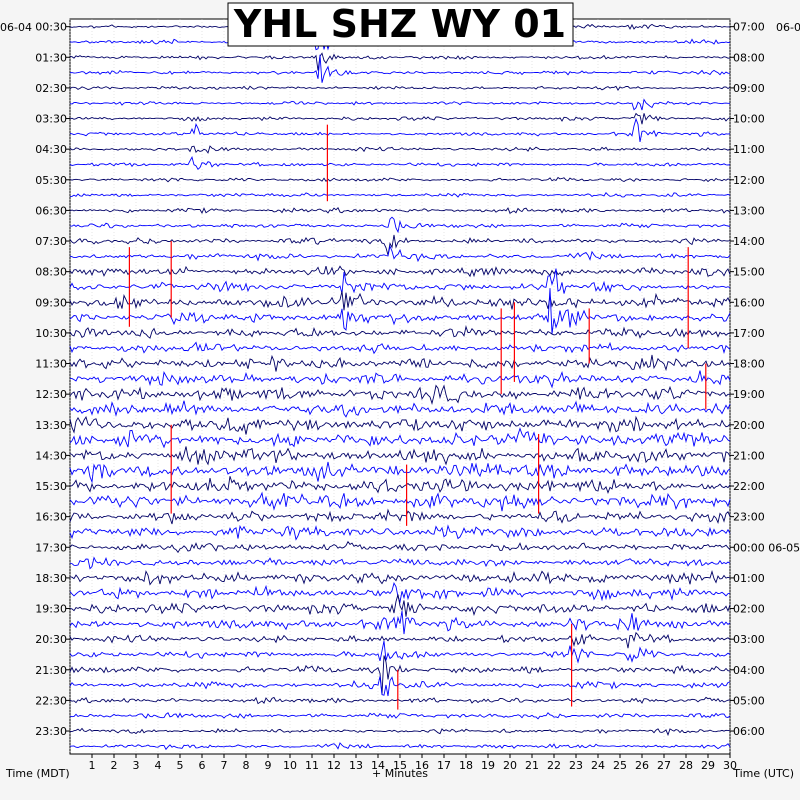  What do you see at coordinates (312, 765) in the screenshot?
I see `x-tick-label: 11` at bounding box center [312, 765].